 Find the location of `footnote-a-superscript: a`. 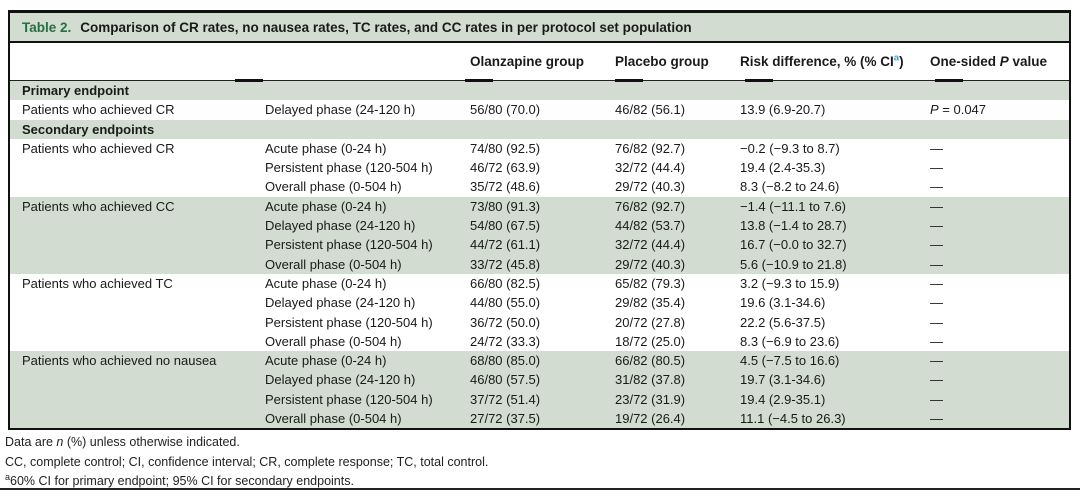

footnote-a-superscript: a is located at coordinates (896, 59).